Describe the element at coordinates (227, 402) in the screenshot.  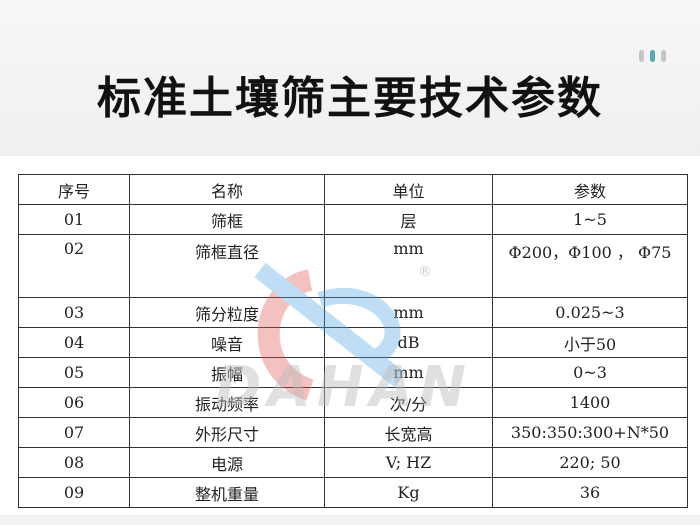
I see `table-cell: 振动频率` at that location.